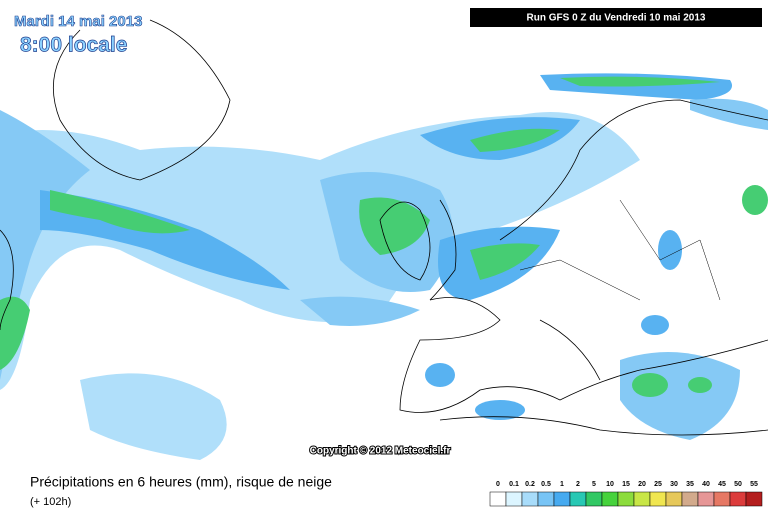 This screenshot has width=768, height=517. I want to click on legend-label: 25, so click(658, 484).